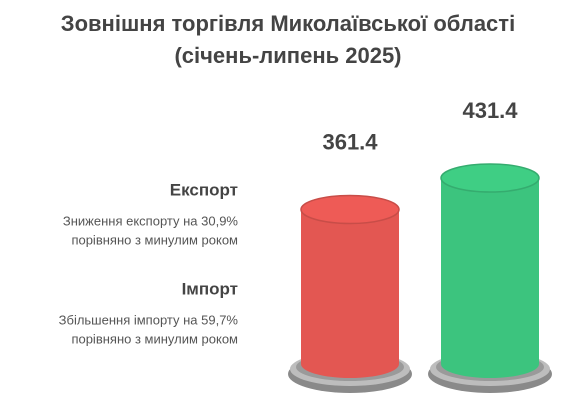  I want to click on chart-title: Зовнішня торгівля Миколаївської області, so click(288, 23).